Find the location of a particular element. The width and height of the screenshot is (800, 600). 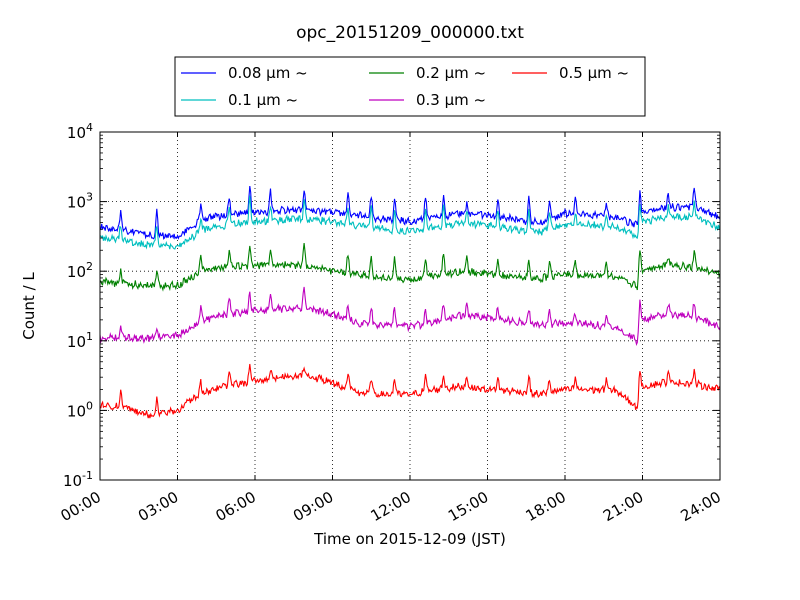

x-tick-label: 21:00 is located at coordinates (623, 506).